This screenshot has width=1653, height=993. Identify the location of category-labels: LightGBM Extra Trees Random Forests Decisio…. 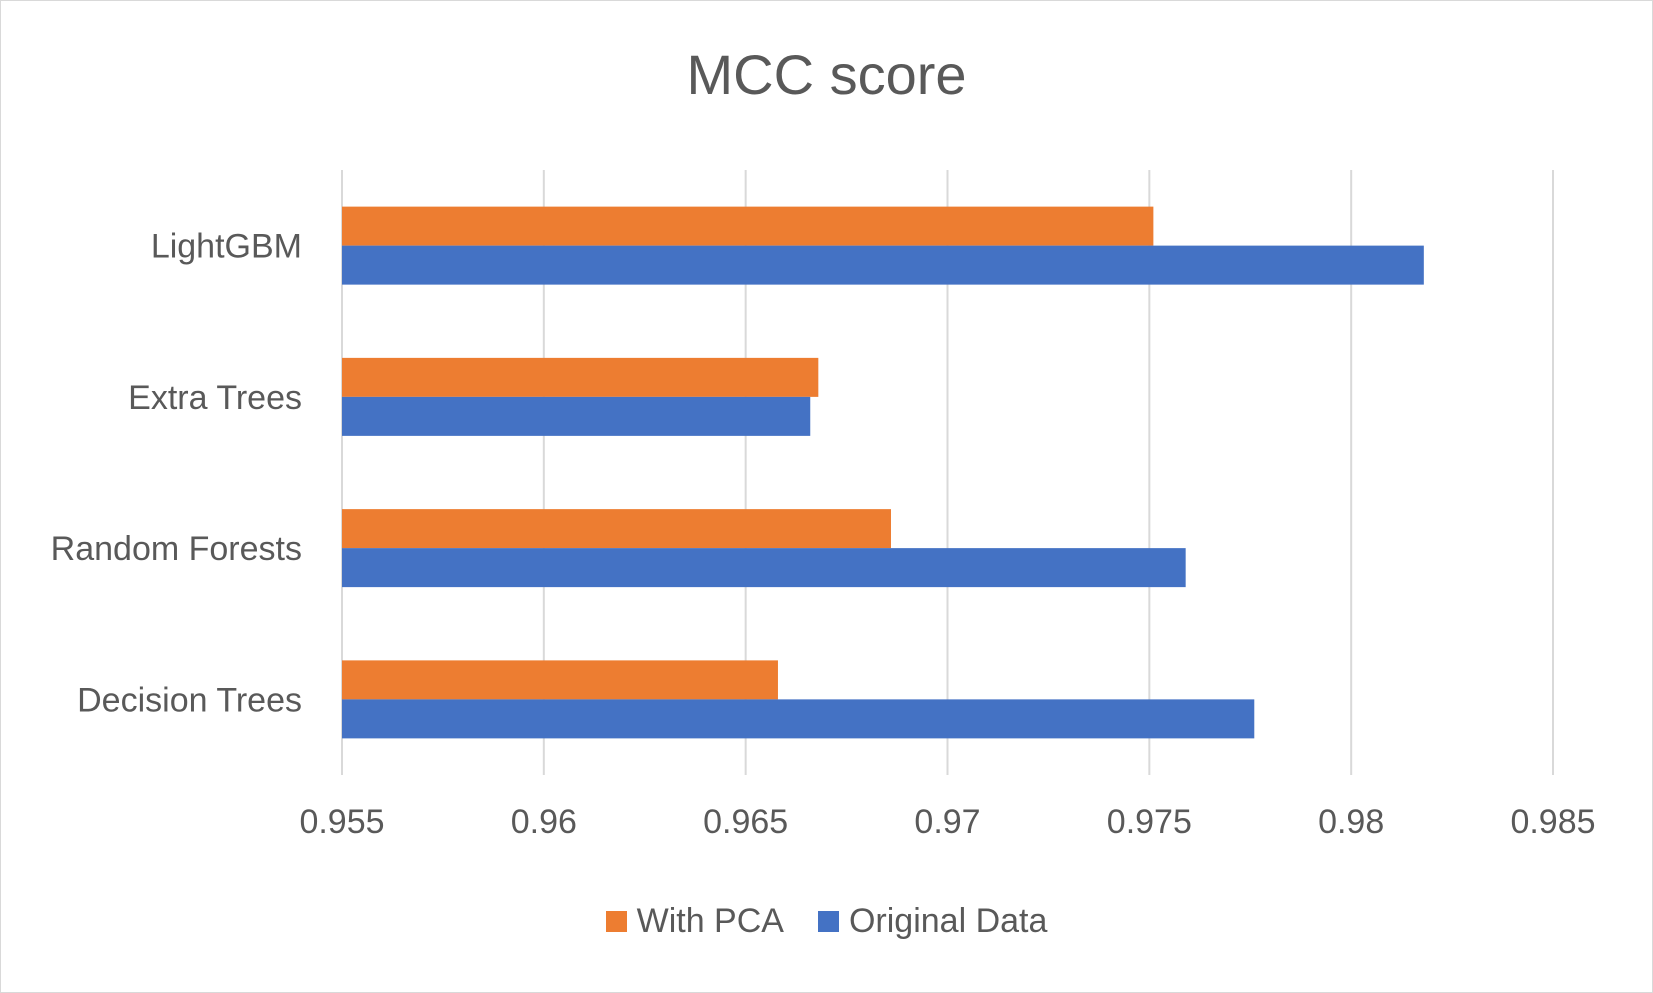
(176, 474).